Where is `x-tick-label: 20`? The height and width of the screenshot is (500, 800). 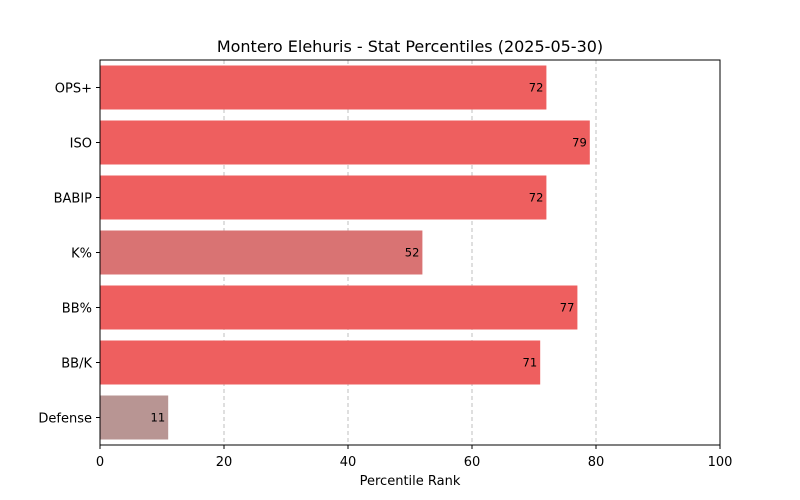
x-tick-label: 20 is located at coordinates (224, 462).